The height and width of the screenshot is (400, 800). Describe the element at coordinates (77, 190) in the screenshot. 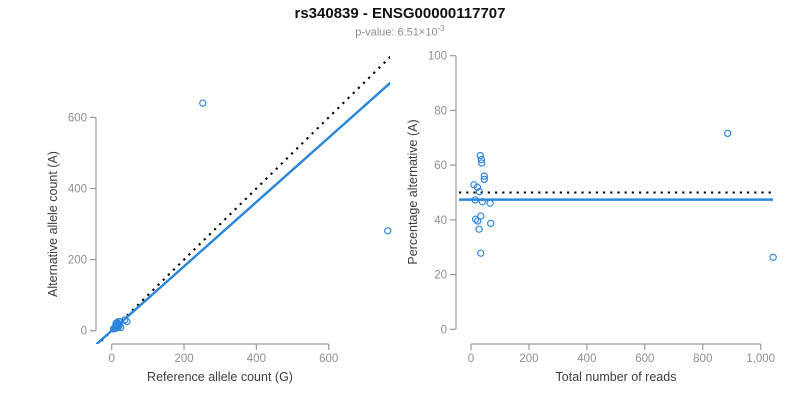

I see `y-tick-label: 400` at that location.